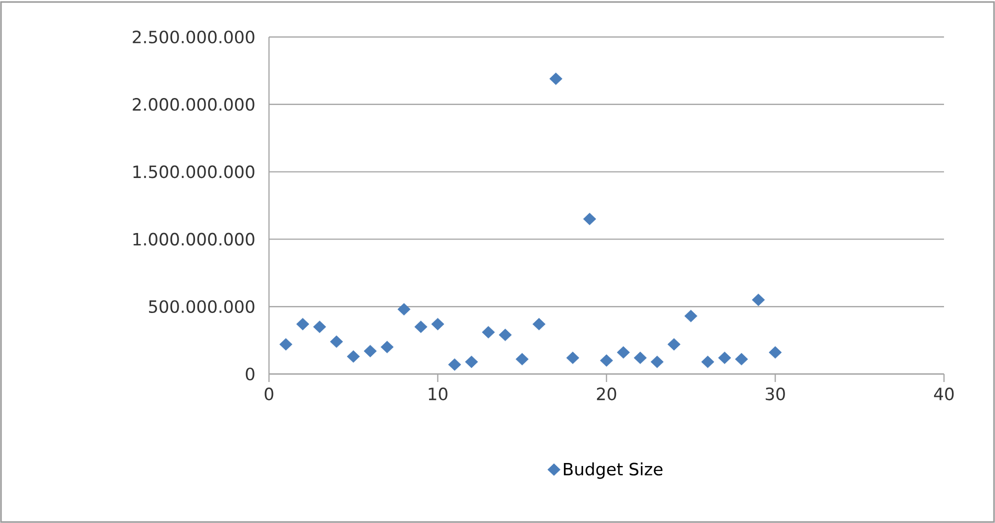 This screenshot has height=523, width=995. What do you see at coordinates (269, 394) in the screenshot?
I see `x-tick-label: 0` at bounding box center [269, 394].